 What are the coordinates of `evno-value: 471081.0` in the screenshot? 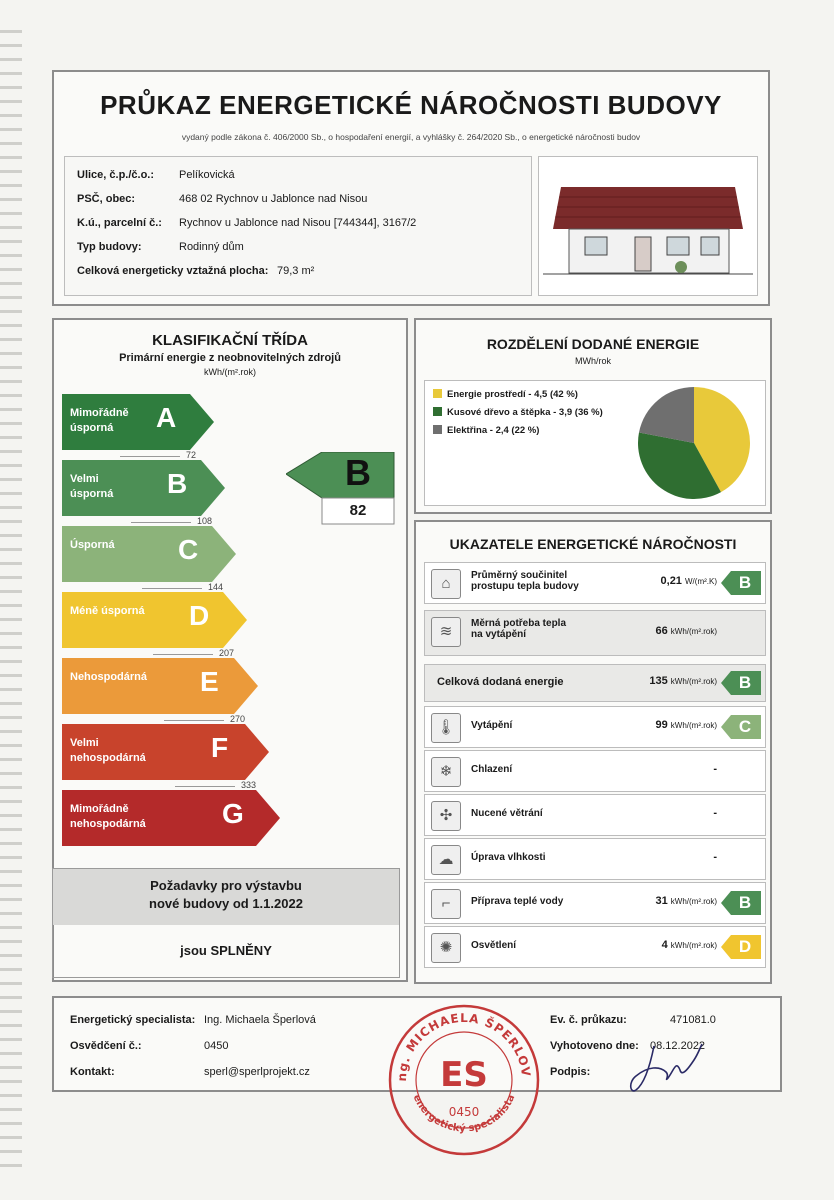 It's located at (693, 1020).